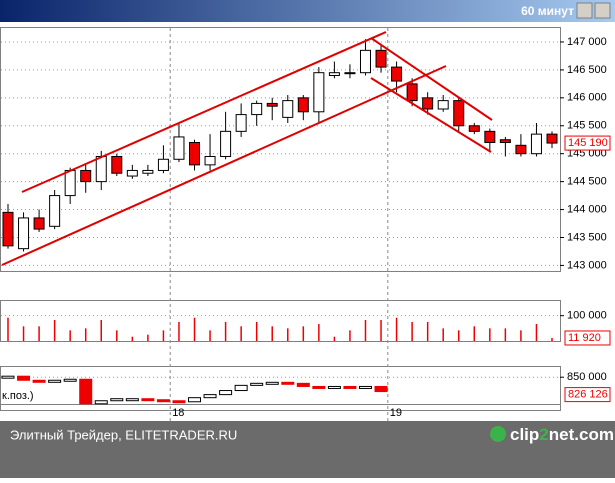 This screenshot has height=483, width=615. I want to click on y-tick-label: 850 000, so click(587, 377).